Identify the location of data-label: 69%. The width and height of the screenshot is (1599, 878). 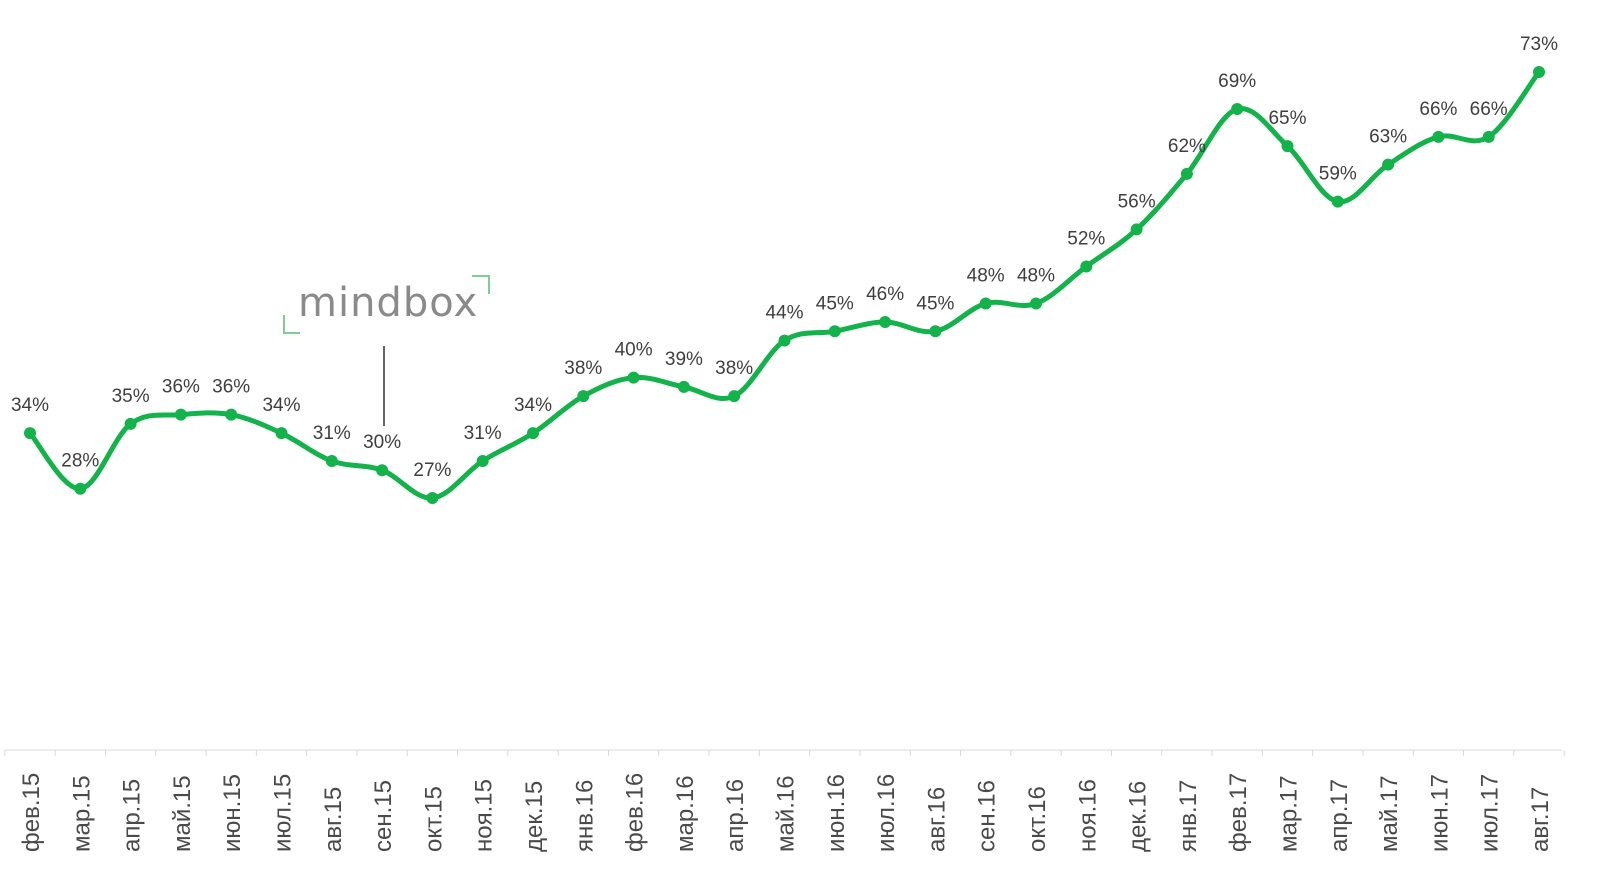
(1237, 81).